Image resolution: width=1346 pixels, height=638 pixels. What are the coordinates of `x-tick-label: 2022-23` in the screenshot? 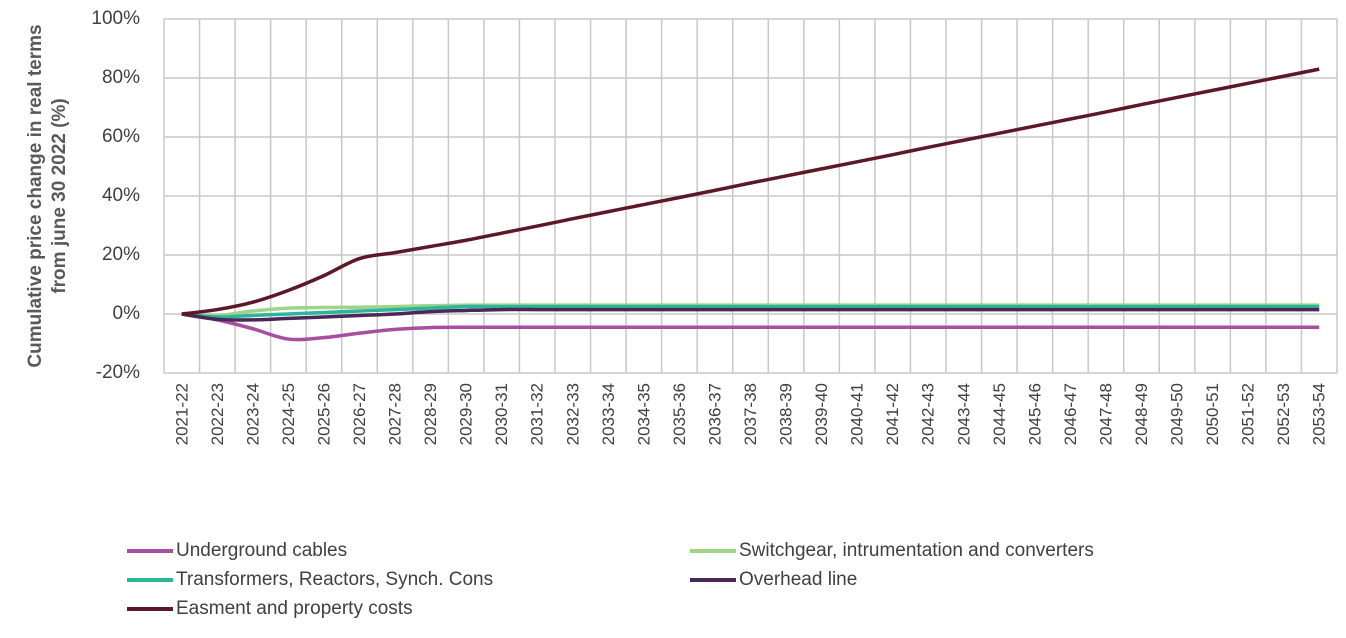 It's located at (217, 414).